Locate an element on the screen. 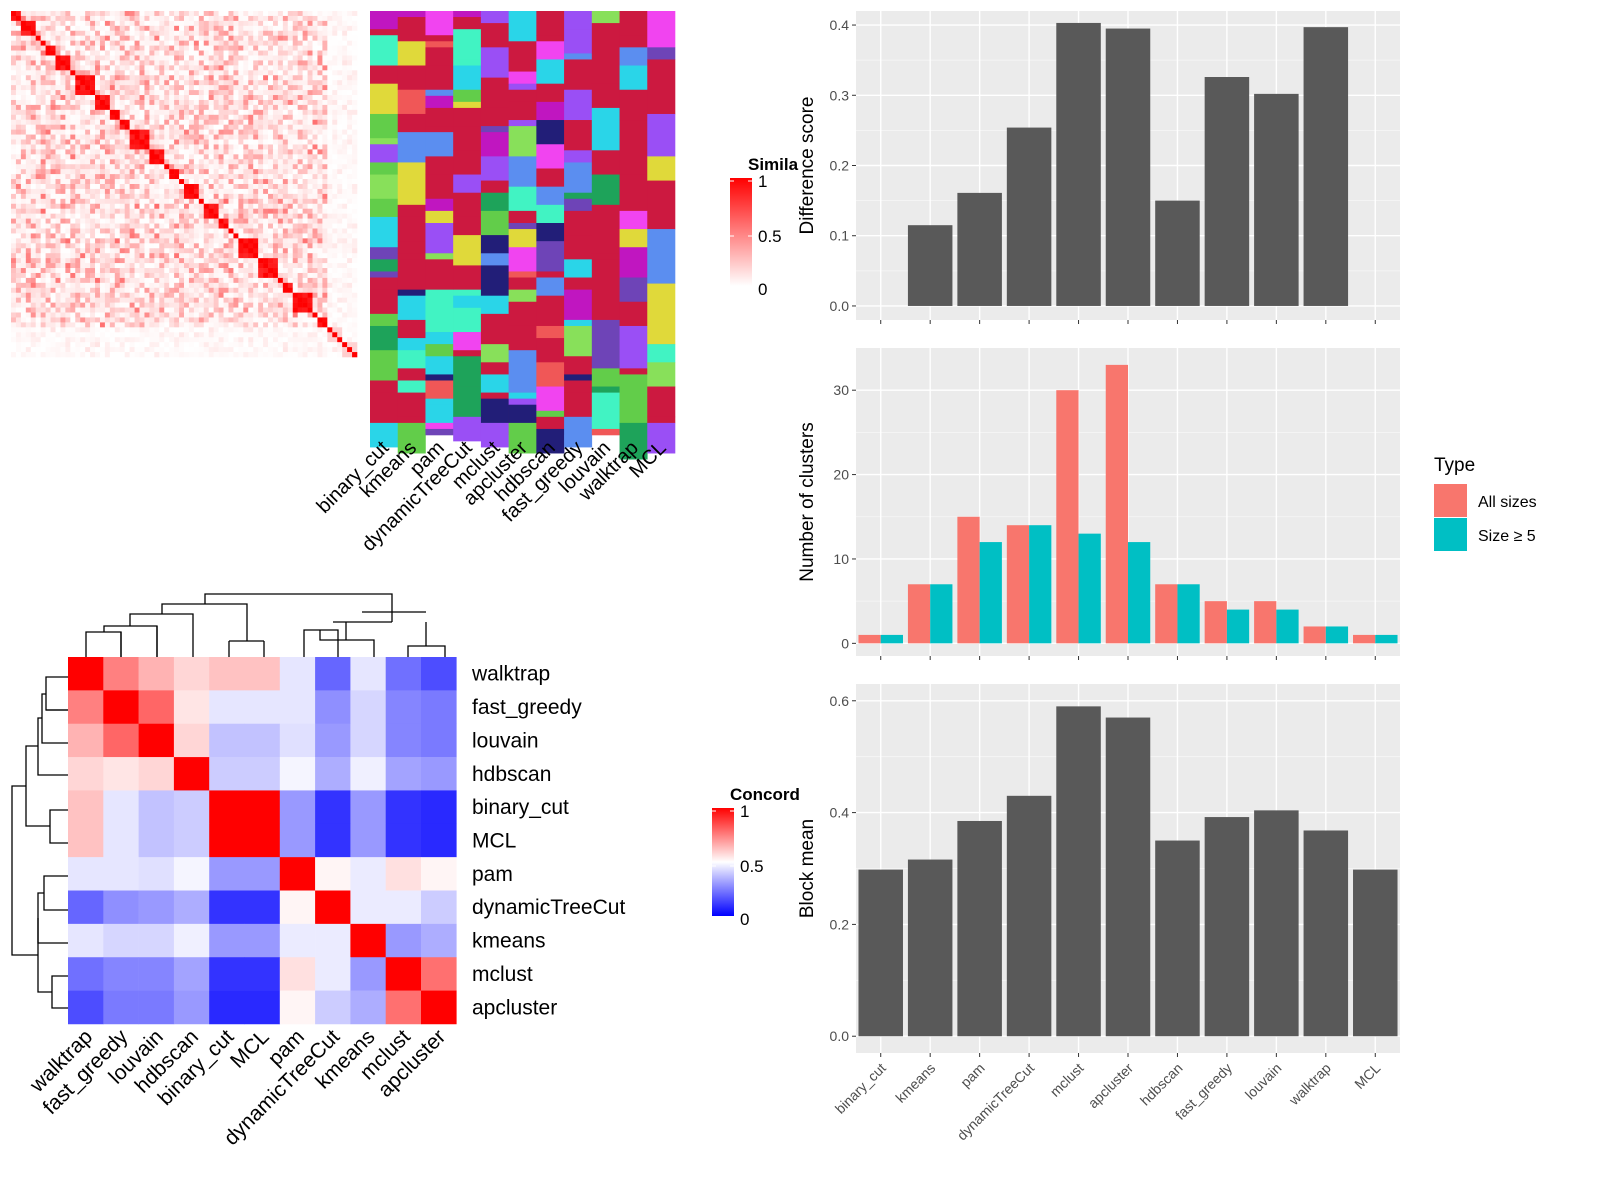 The image size is (1600, 1200). membership-cell is located at coordinates (467, 162).